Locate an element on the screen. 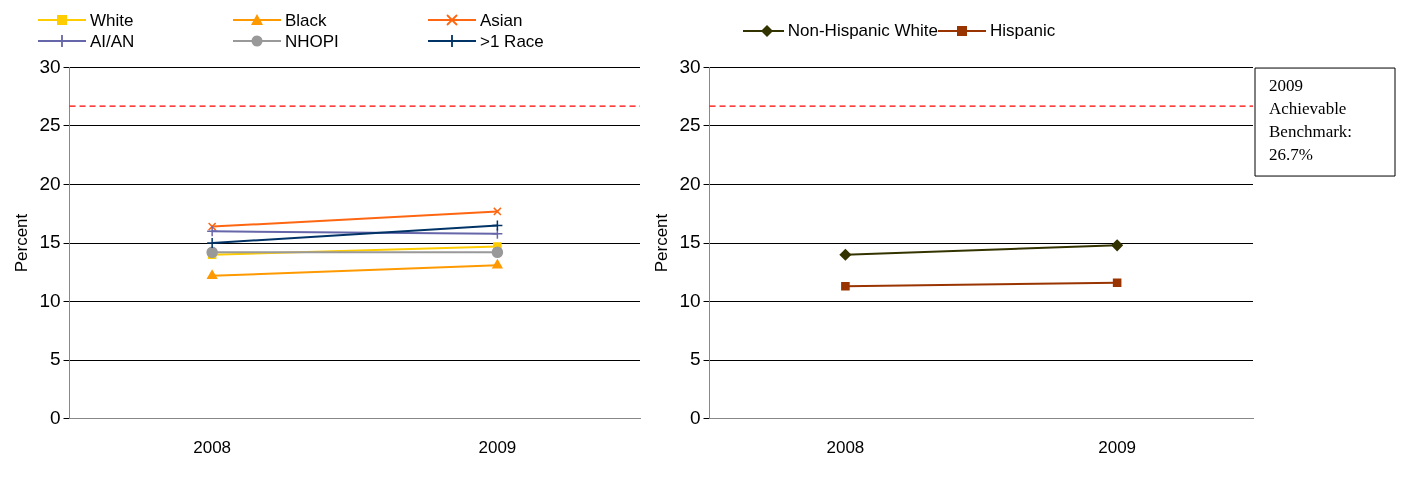 The image size is (1403, 478). legend-label: AI/AN is located at coordinates (112, 41).